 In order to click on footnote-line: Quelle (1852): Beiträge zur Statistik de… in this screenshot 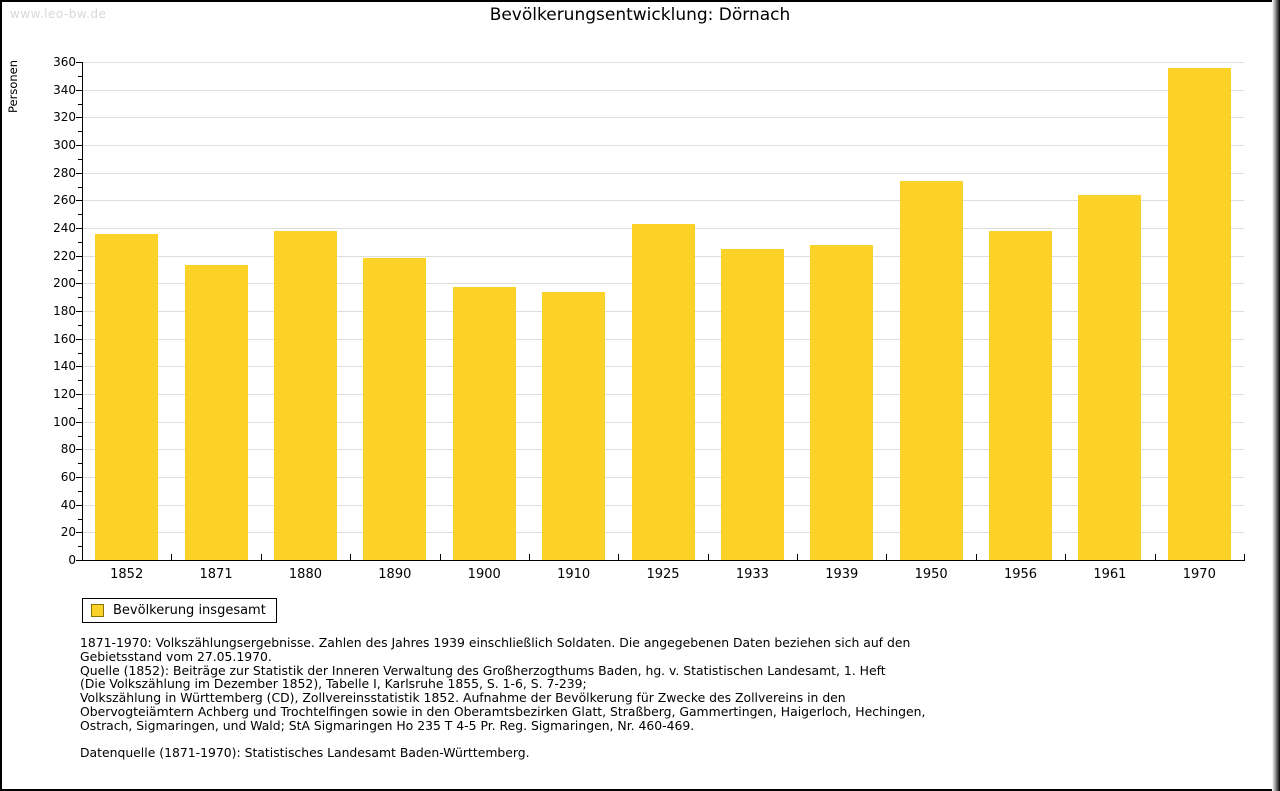, I will do `click(483, 670)`.